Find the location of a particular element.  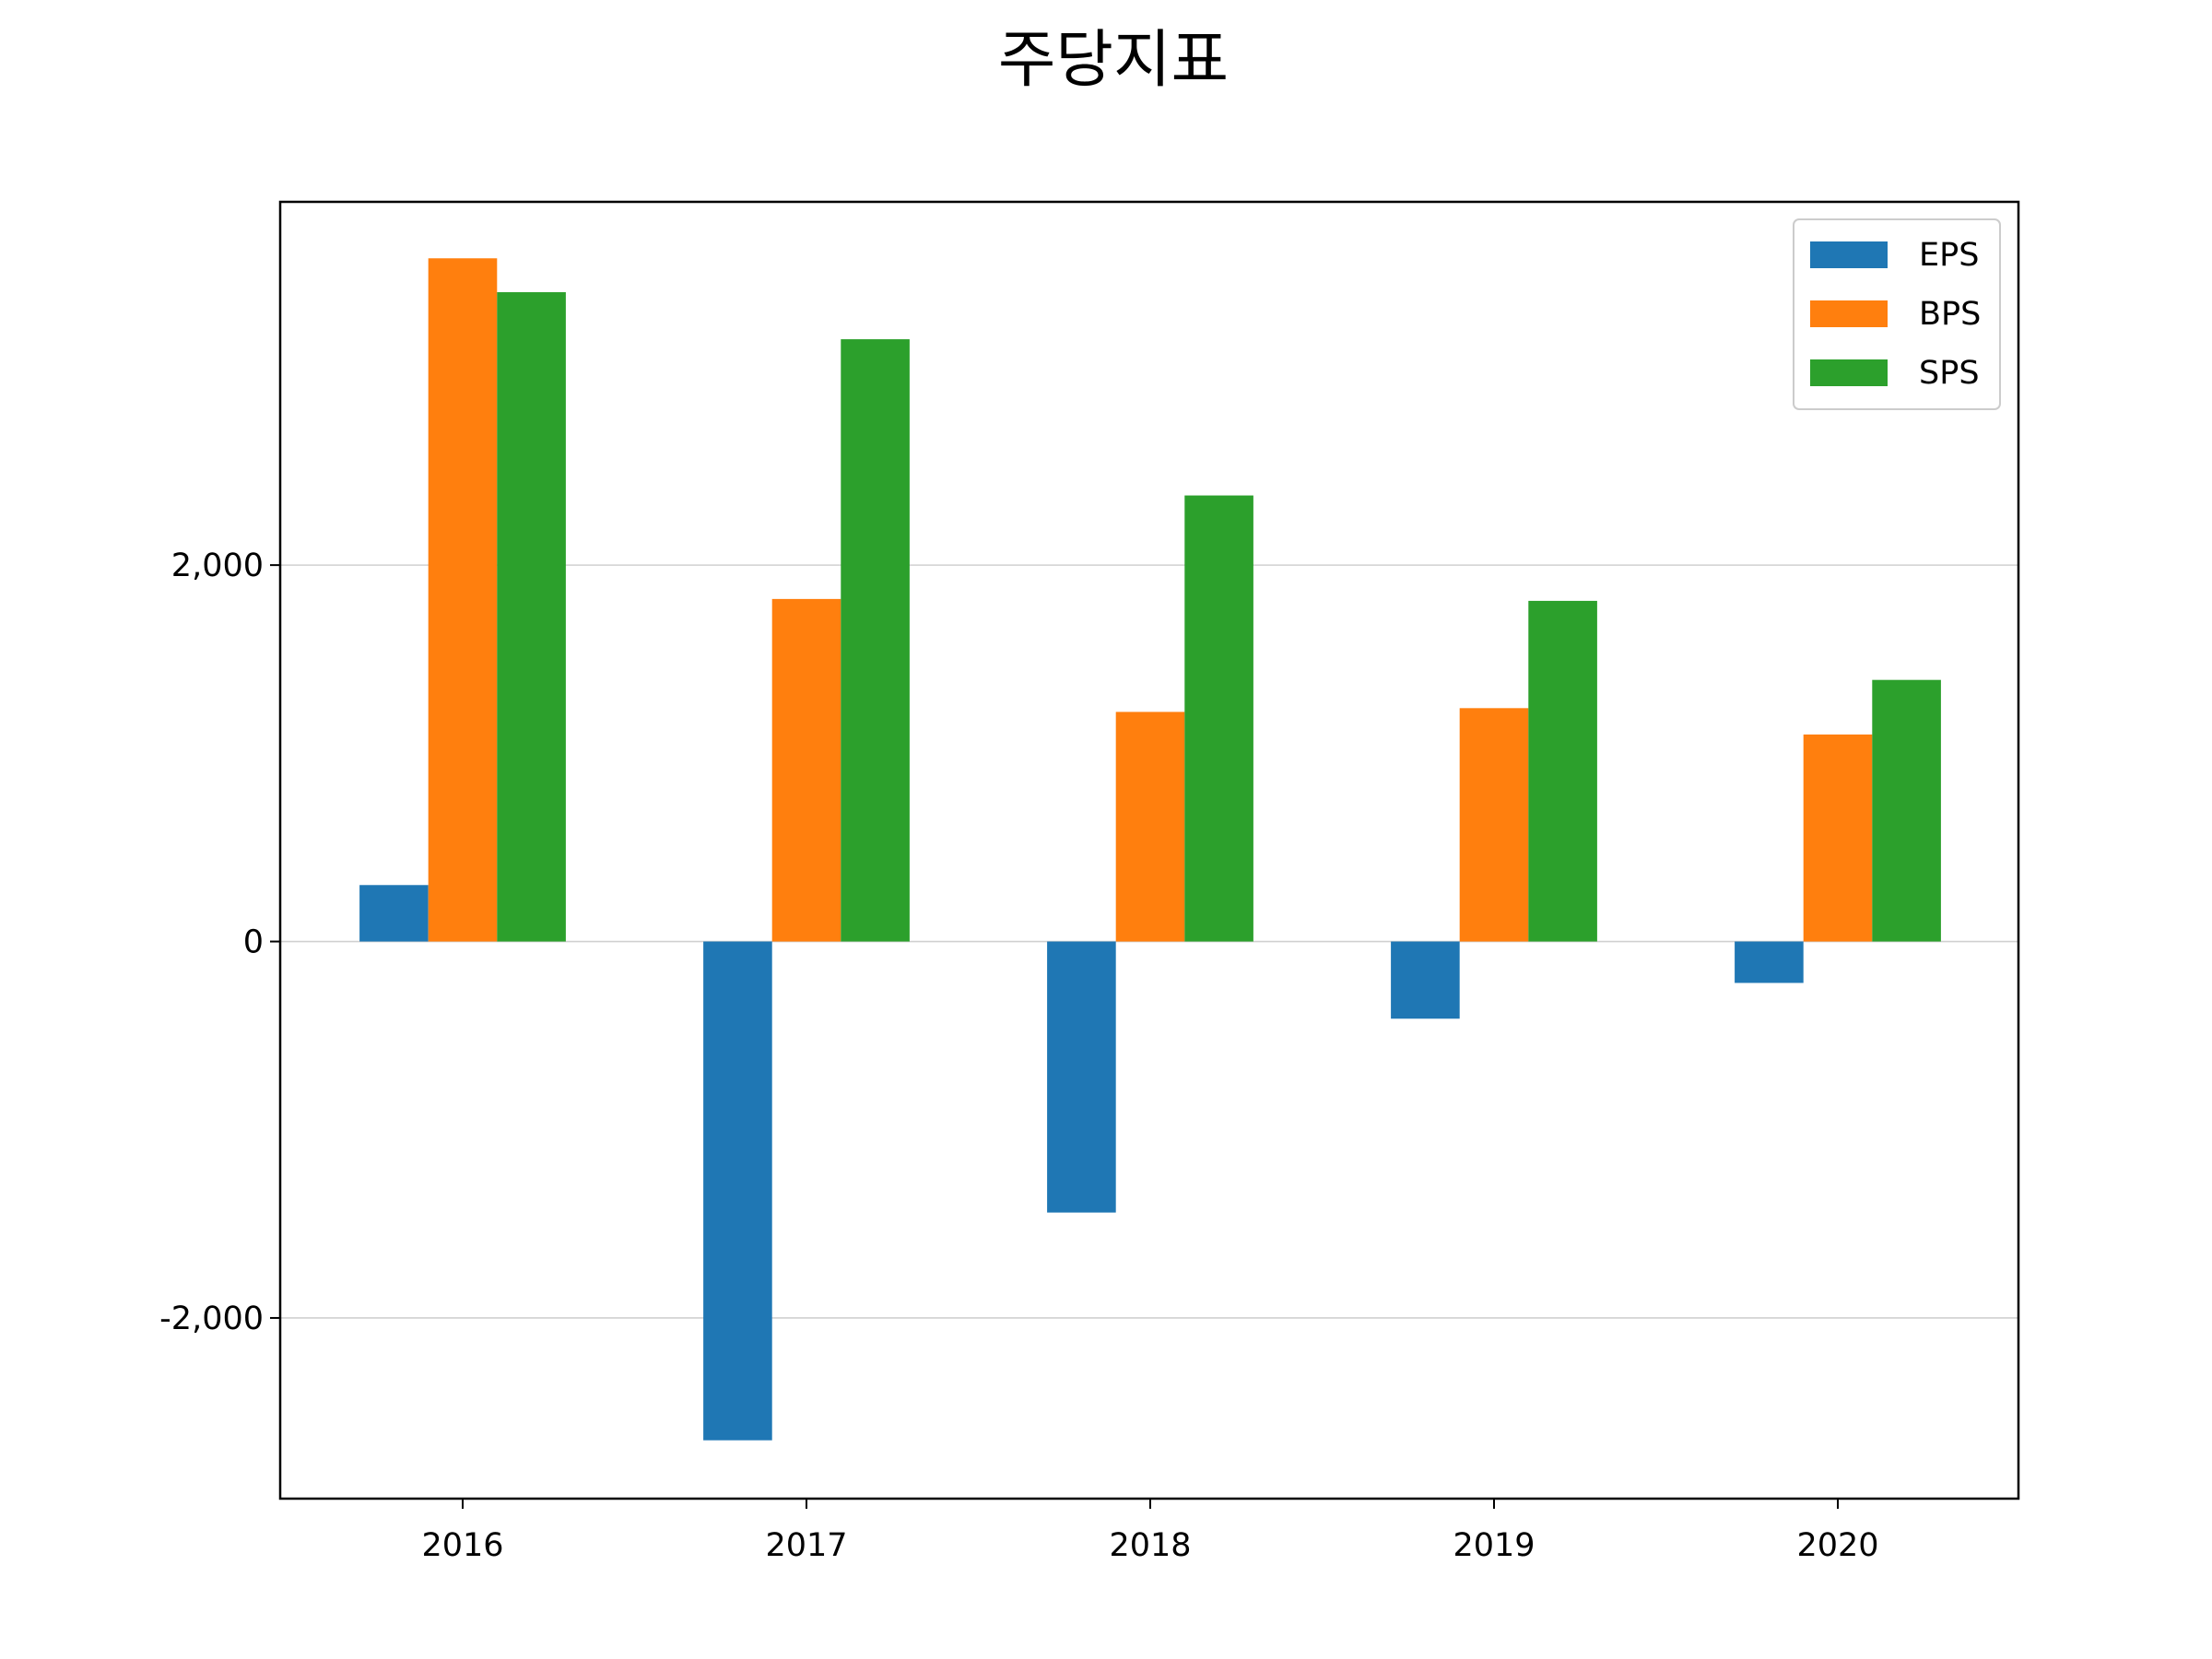

bar-eps-2019 is located at coordinates (1425, 980).